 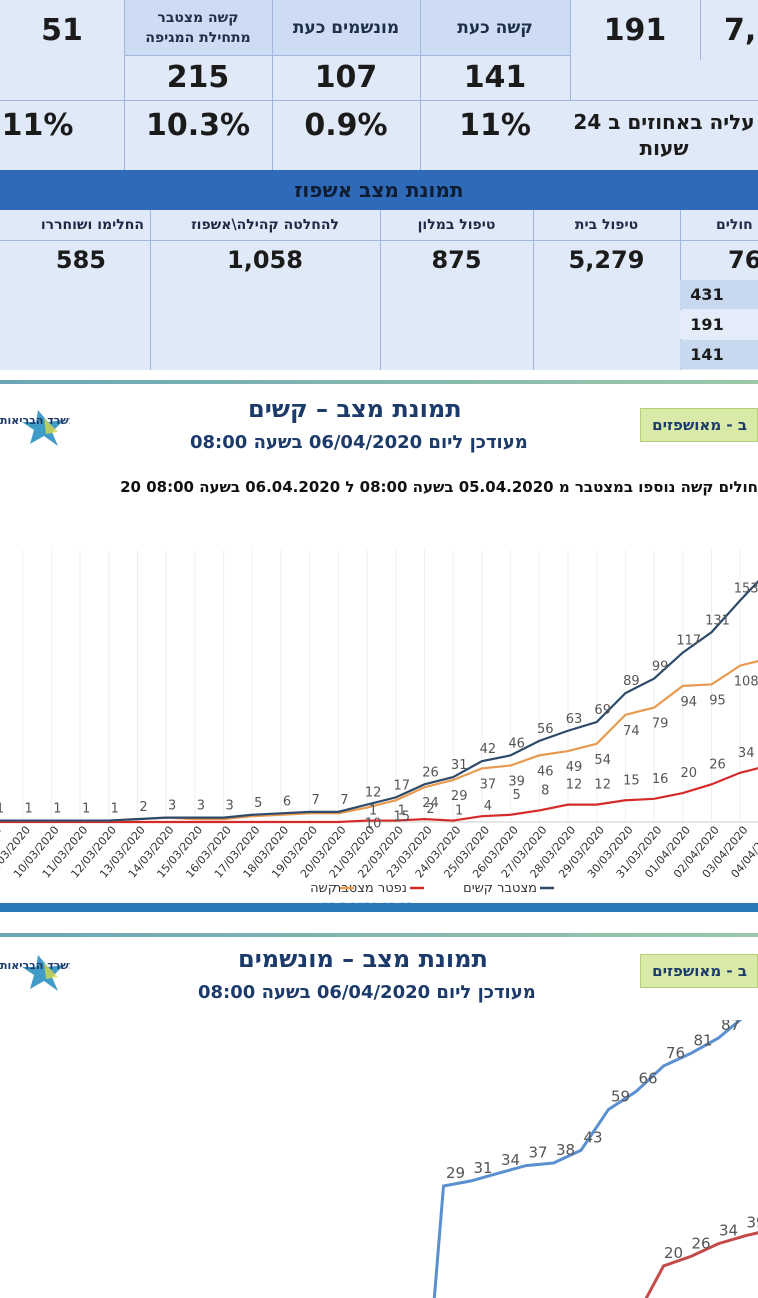 What do you see at coordinates (574, 719) in the screenshot?
I see `data-label: 63` at bounding box center [574, 719].